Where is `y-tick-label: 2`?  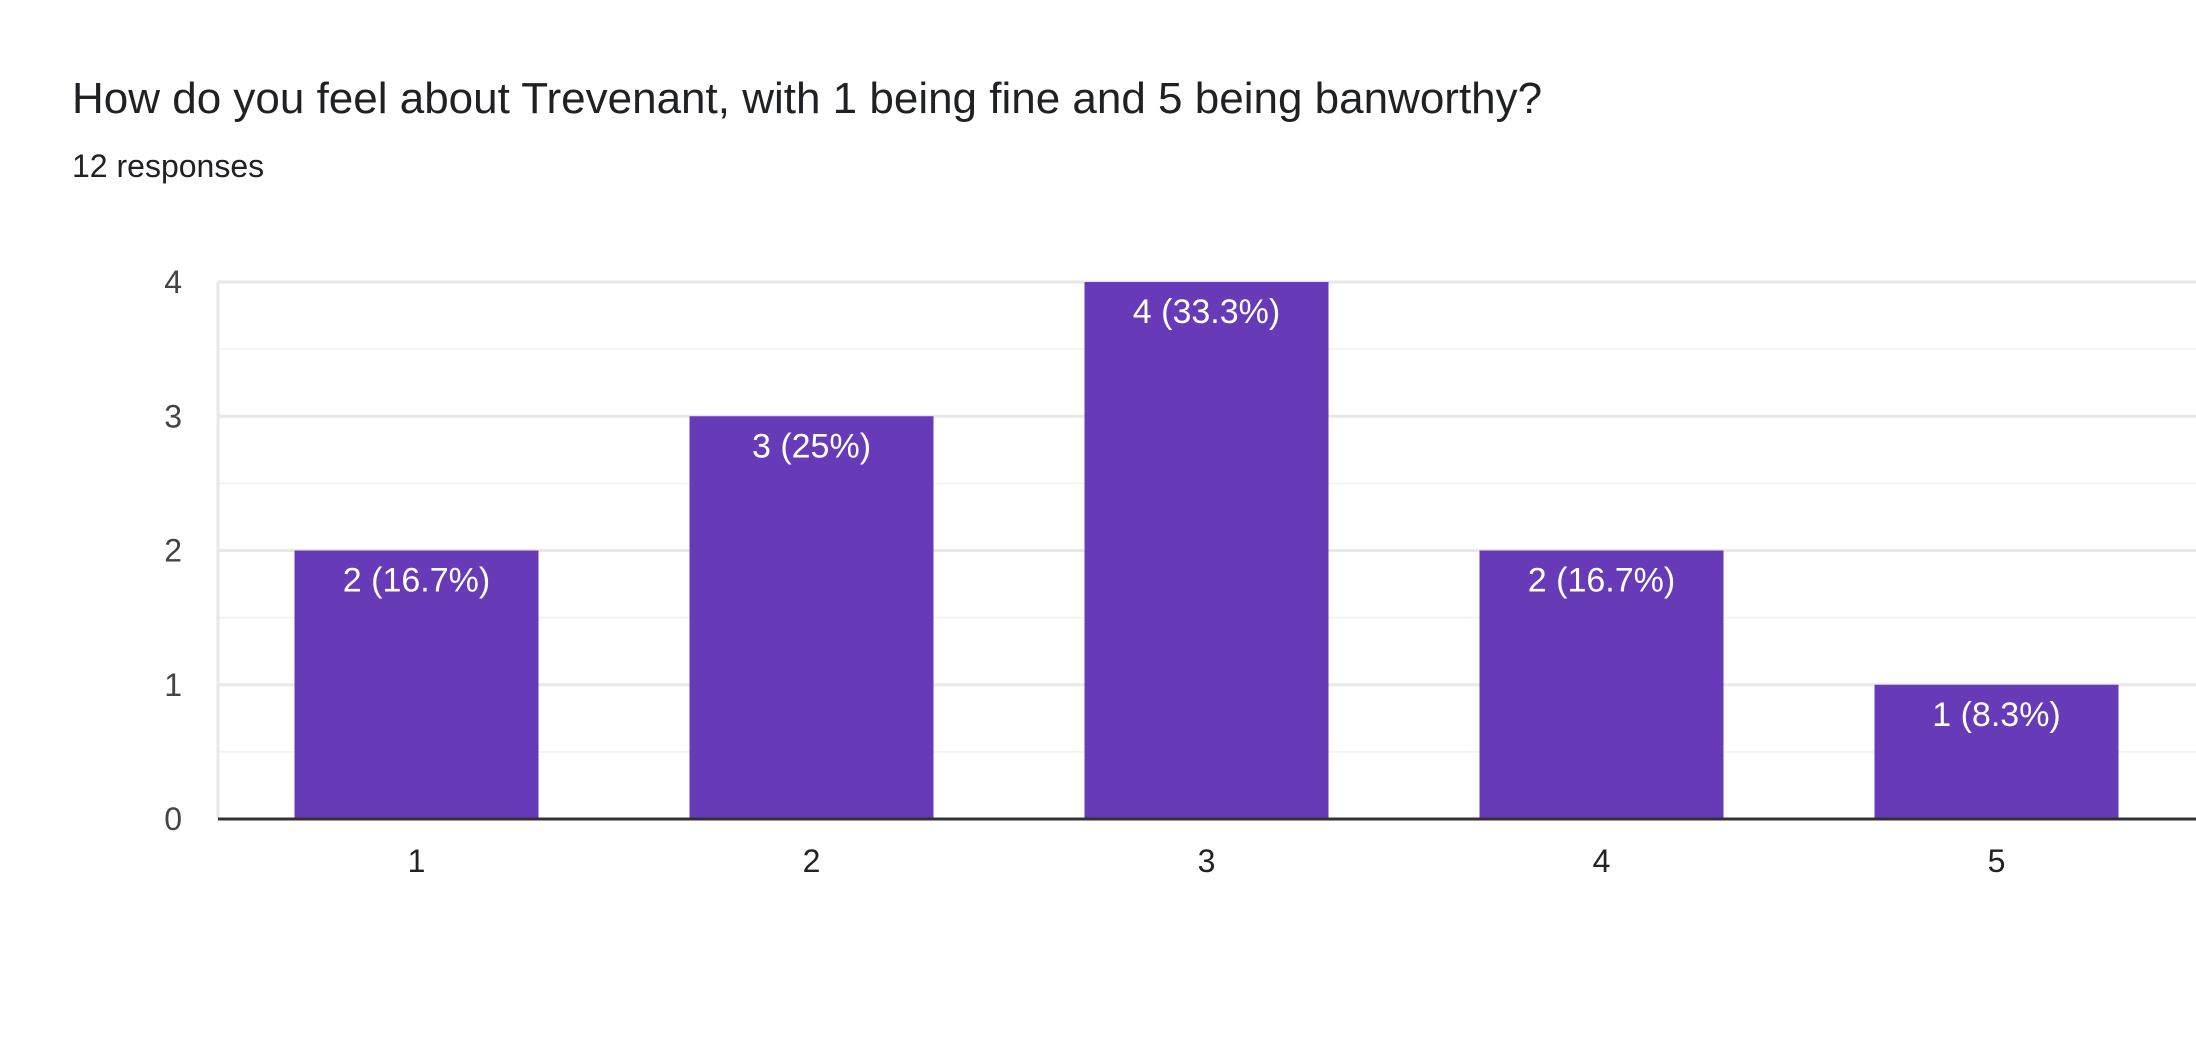
y-tick-label: 2 is located at coordinates (173, 551).